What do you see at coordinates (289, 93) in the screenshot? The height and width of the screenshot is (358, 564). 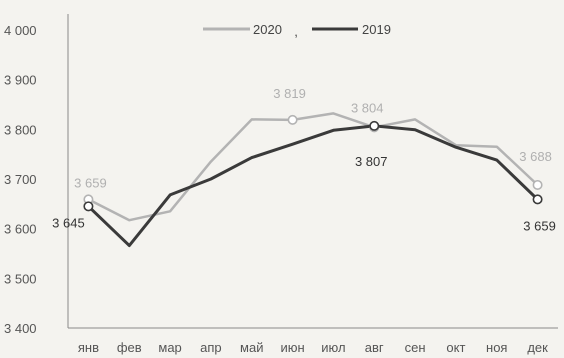 I see `data-label: 3 819` at bounding box center [289, 93].